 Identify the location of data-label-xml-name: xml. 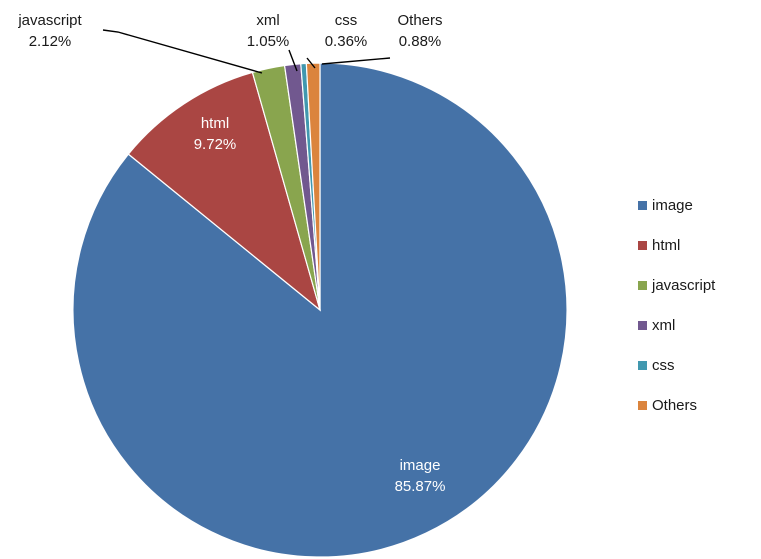
(267, 20).